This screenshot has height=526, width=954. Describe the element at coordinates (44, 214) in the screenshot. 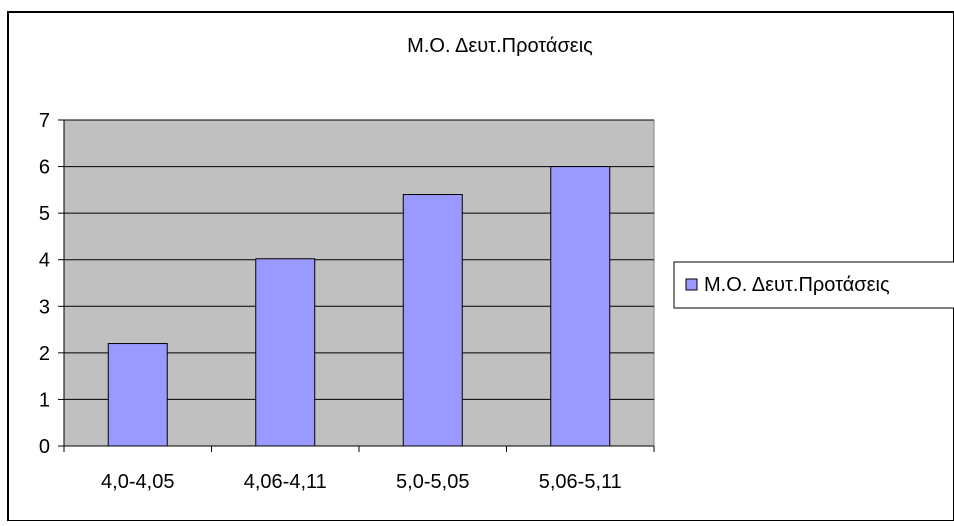

I see `y-tick-label: 5` at that location.